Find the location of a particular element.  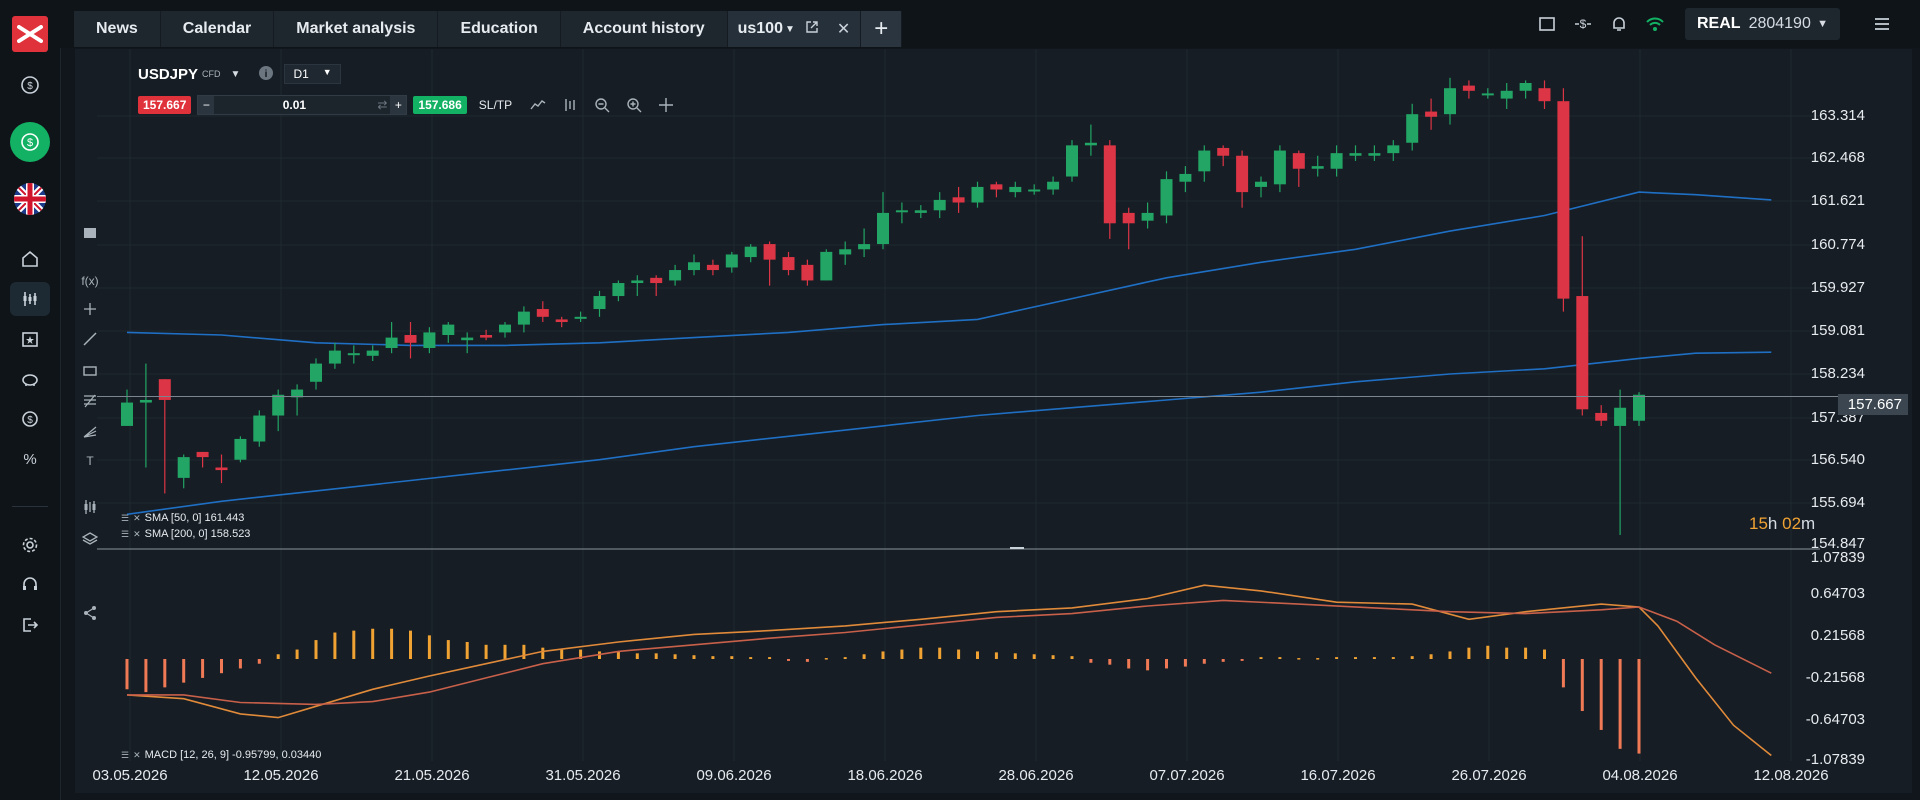

home-icon is located at coordinates (30, 259).